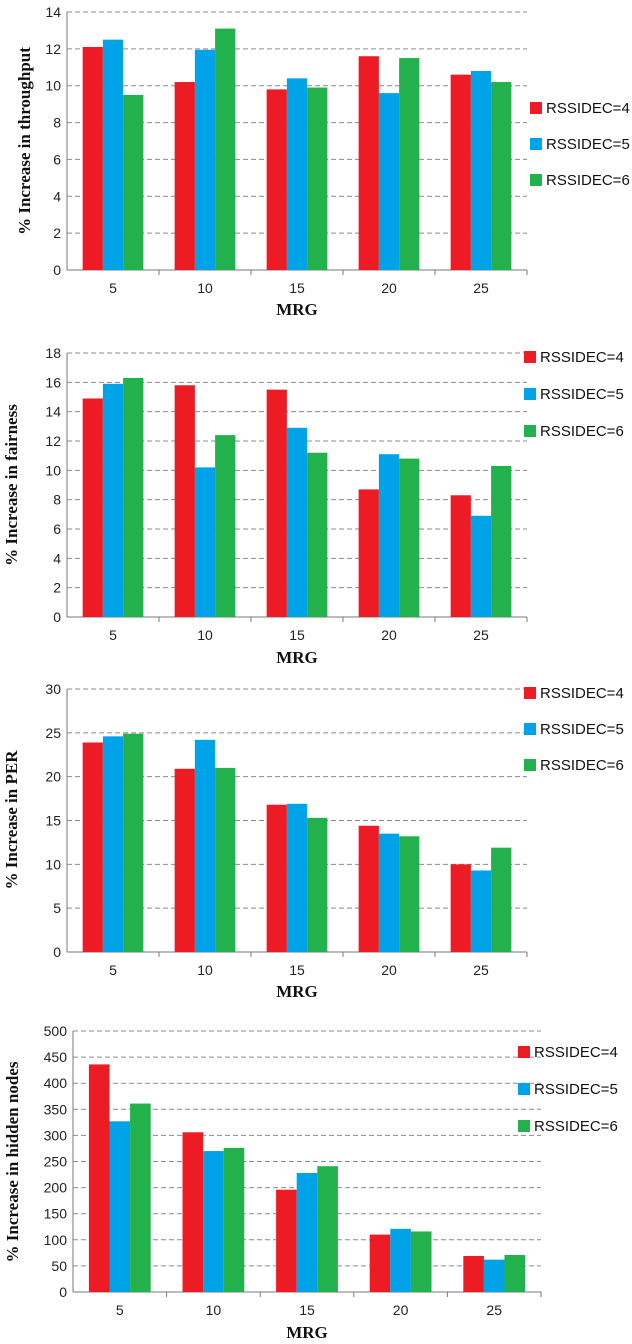 Image resolution: width=632 pixels, height=1344 pixels. Describe the element at coordinates (12, 1161) in the screenshot. I see `y-axis-title: % Increase in hidden nodes` at that location.